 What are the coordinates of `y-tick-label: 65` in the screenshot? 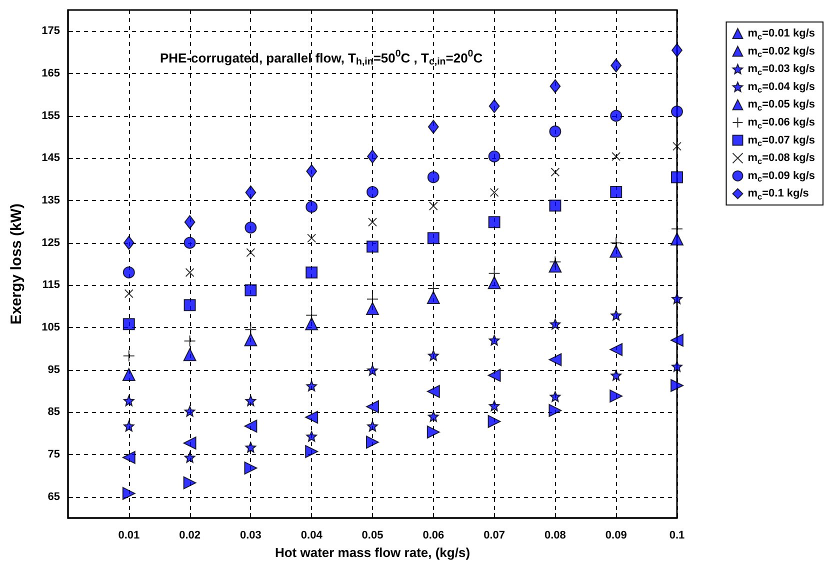 It's located at (54, 496).